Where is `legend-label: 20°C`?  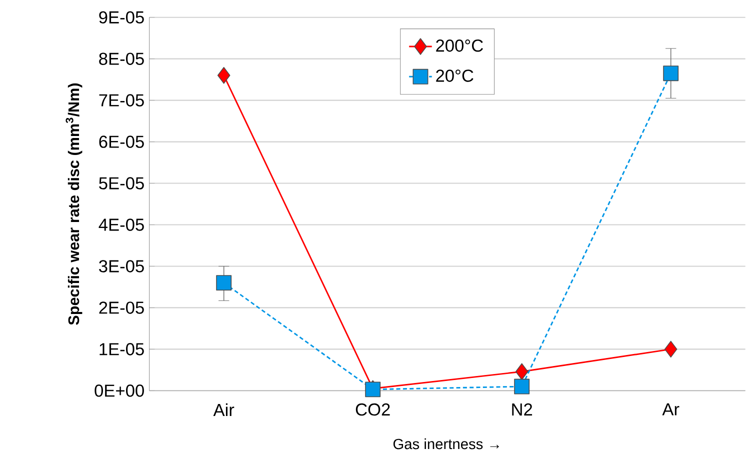
legend-label: 20°C is located at coordinates (455, 76).